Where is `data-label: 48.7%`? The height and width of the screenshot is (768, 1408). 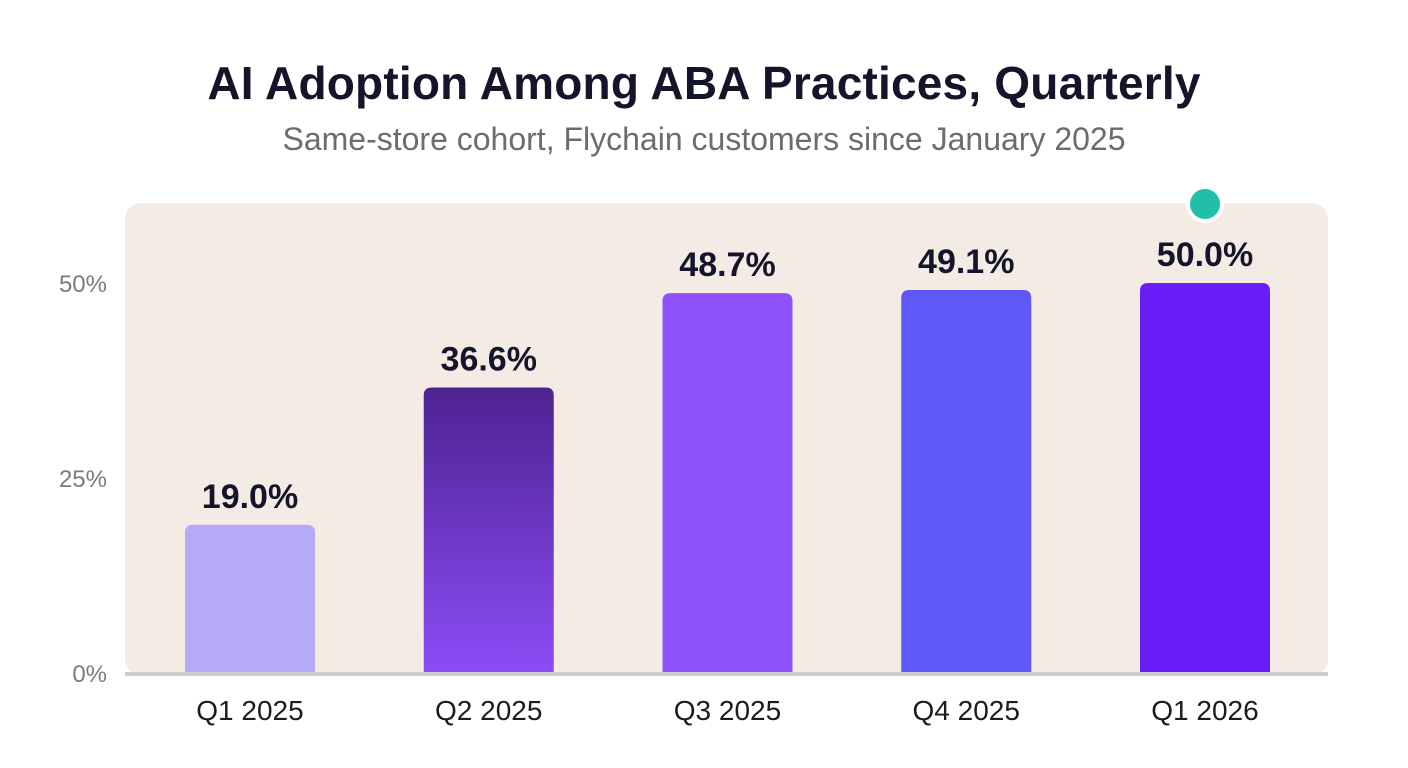 data-label: 48.7% is located at coordinates (727, 265).